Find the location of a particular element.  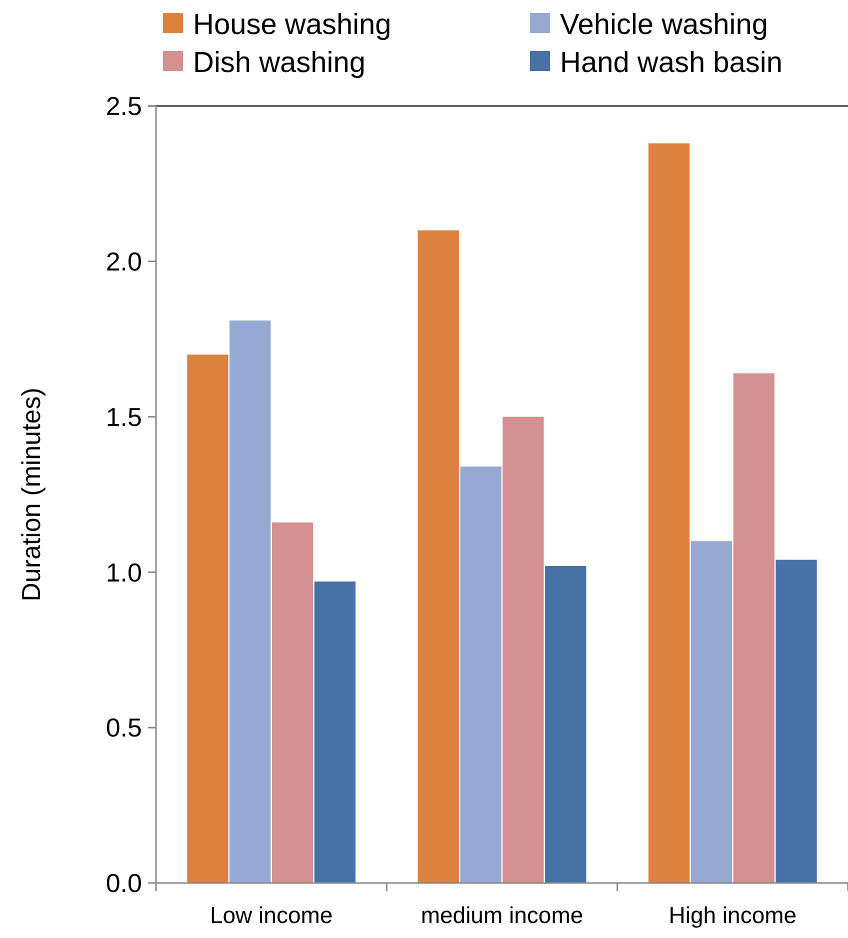

y-tick-label: 1.0 is located at coordinates (124, 572).